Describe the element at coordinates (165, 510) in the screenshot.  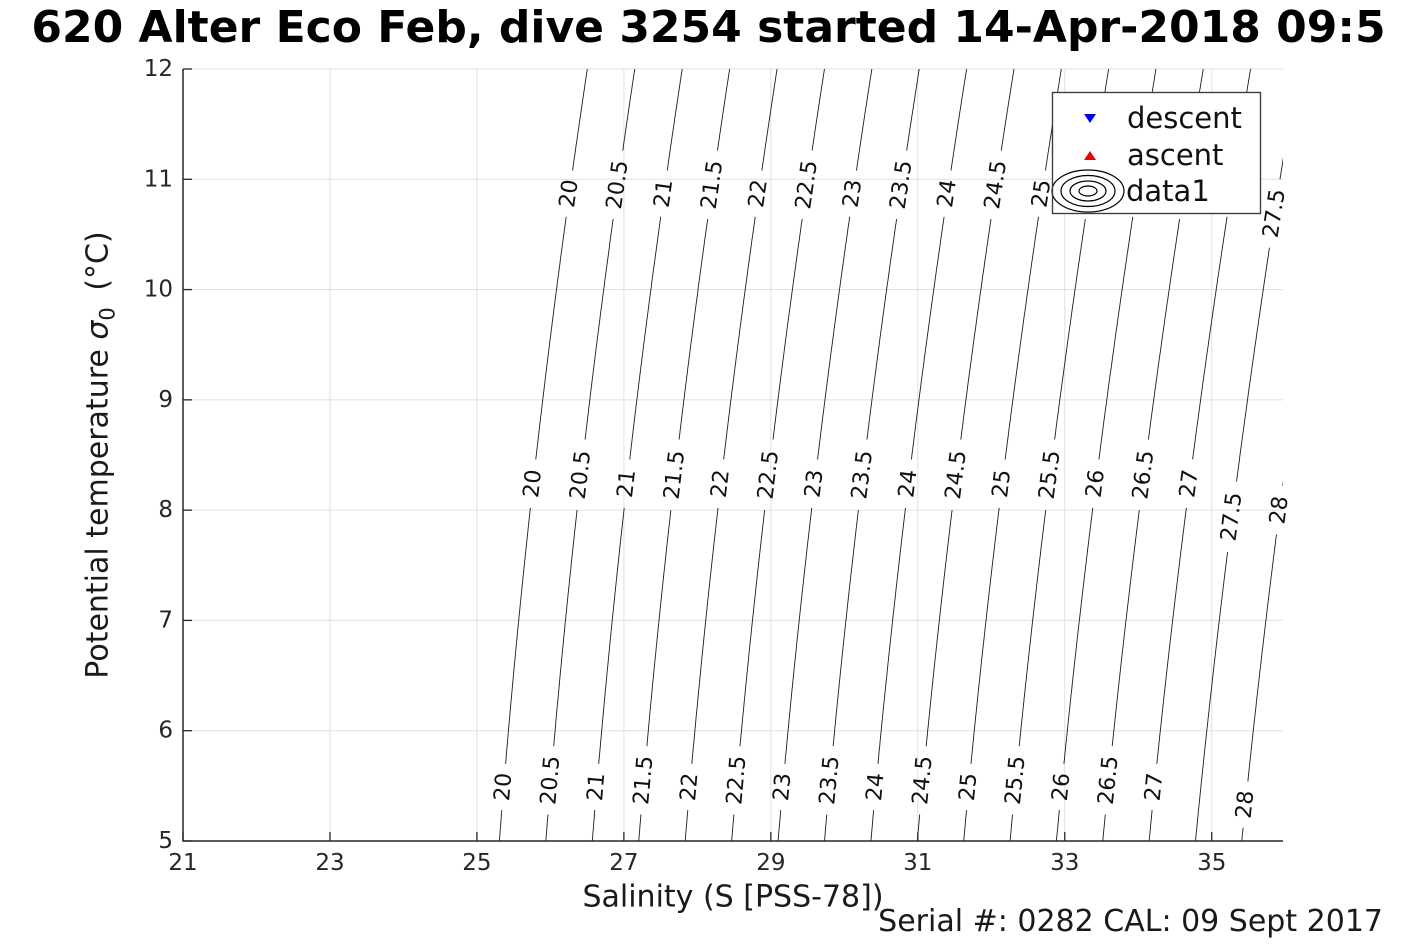
I see `y-tick-label: 8` at that location.